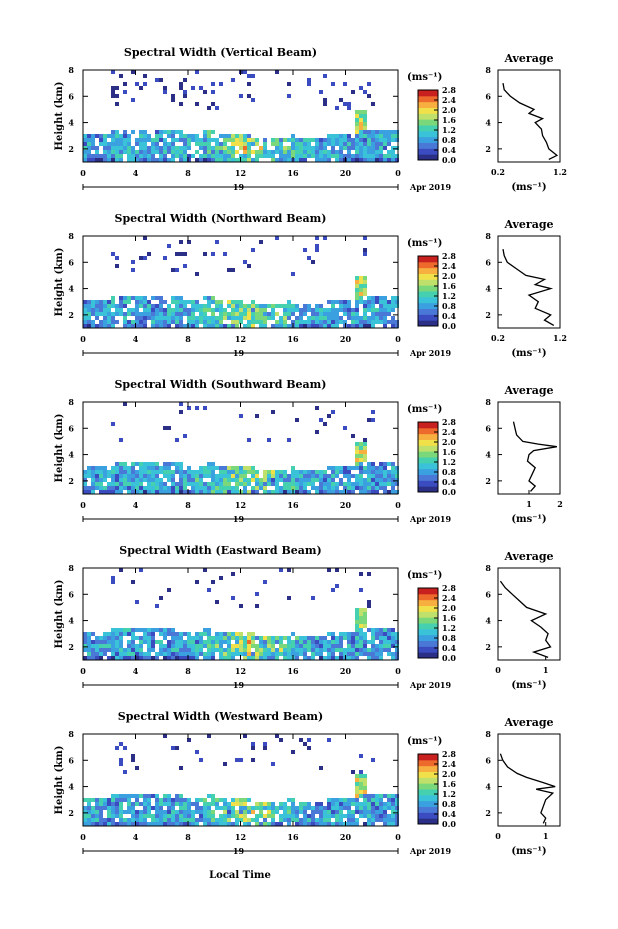 The width and height of the screenshot is (618, 929). What do you see at coordinates (71, 734) in the screenshot?
I see `y-tick-label: 8` at bounding box center [71, 734].